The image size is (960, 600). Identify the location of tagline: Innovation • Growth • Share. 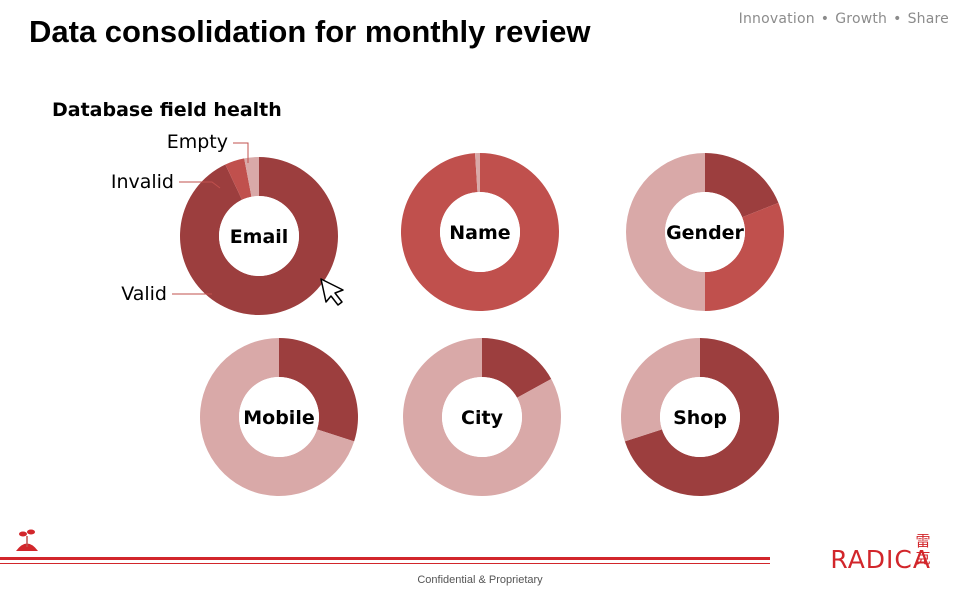
(844, 19).